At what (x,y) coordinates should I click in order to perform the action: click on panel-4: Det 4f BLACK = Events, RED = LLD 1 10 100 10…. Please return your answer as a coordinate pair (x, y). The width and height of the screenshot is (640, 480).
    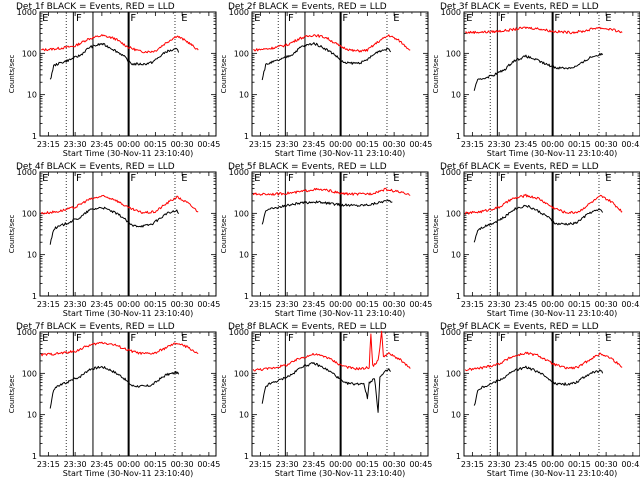
    Looking at the image, I should click on (114, 240).